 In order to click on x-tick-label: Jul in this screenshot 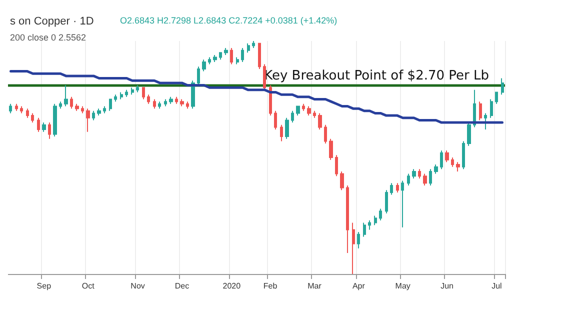, I will do `click(497, 286)`.